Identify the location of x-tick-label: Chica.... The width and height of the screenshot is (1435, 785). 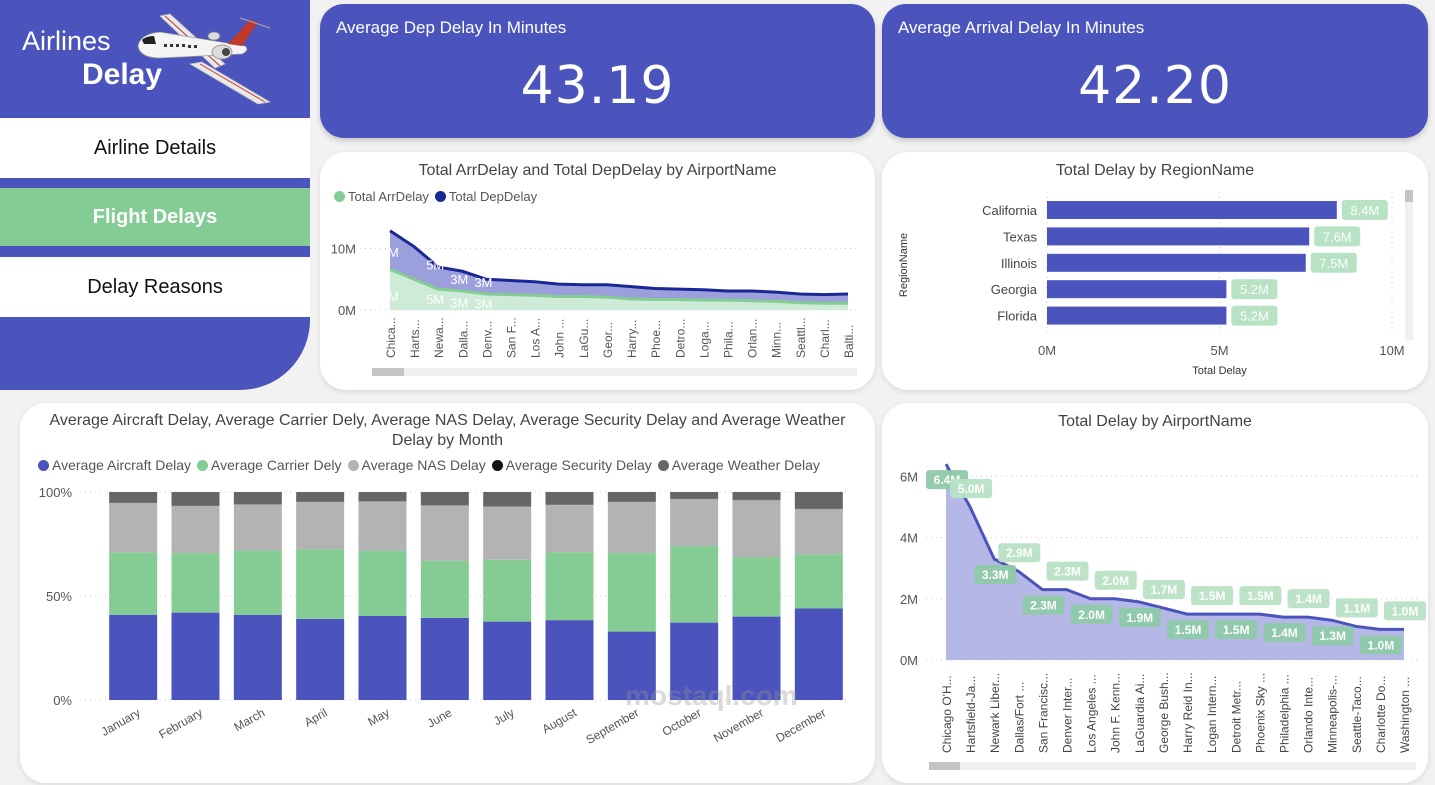
(391, 337).